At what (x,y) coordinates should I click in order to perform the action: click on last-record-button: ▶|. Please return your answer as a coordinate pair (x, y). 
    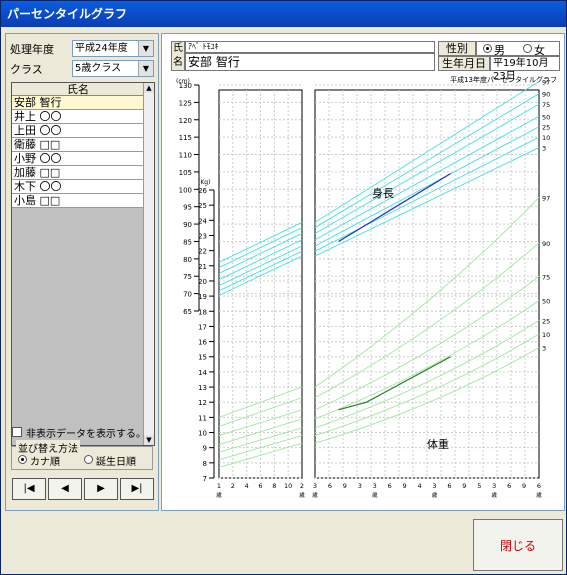
    Looking at the image, I should click on (137, 489).